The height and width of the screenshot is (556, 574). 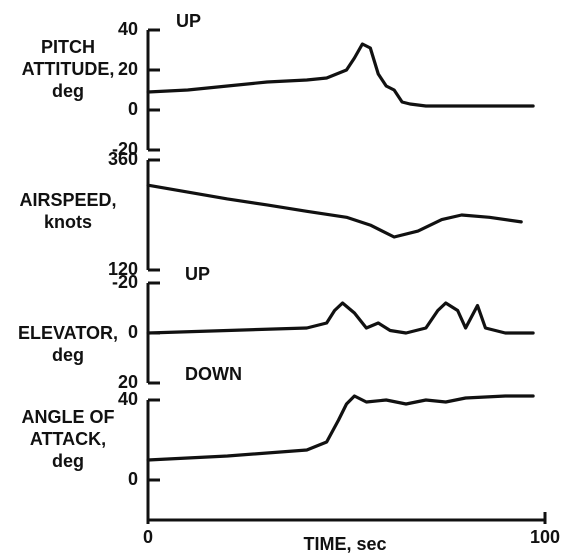 What do you see at coordinates (68, 47) in the screenshot?
I see `y-axis-label: PITCH` at bounding box center [68, 47].